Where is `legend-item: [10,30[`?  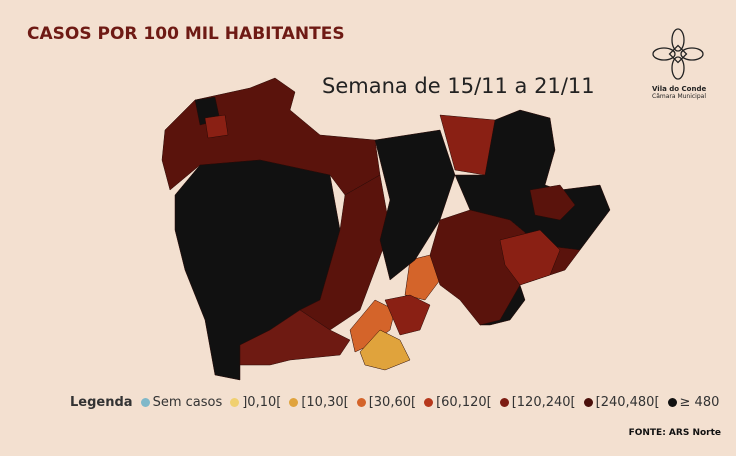
legend-item: [10,30[ is located at coordinates (319, 402).